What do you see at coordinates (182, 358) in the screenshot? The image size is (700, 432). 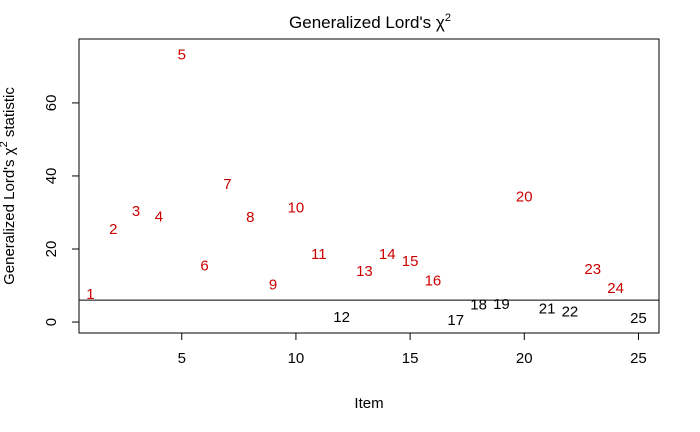 I see `x-tick-label: 5` at bounding box center [182, 358].